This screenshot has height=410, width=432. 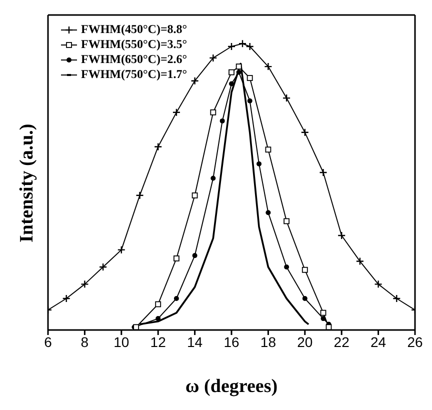 I want to click on x-tick-label: 26, so click(x=415, y=342).